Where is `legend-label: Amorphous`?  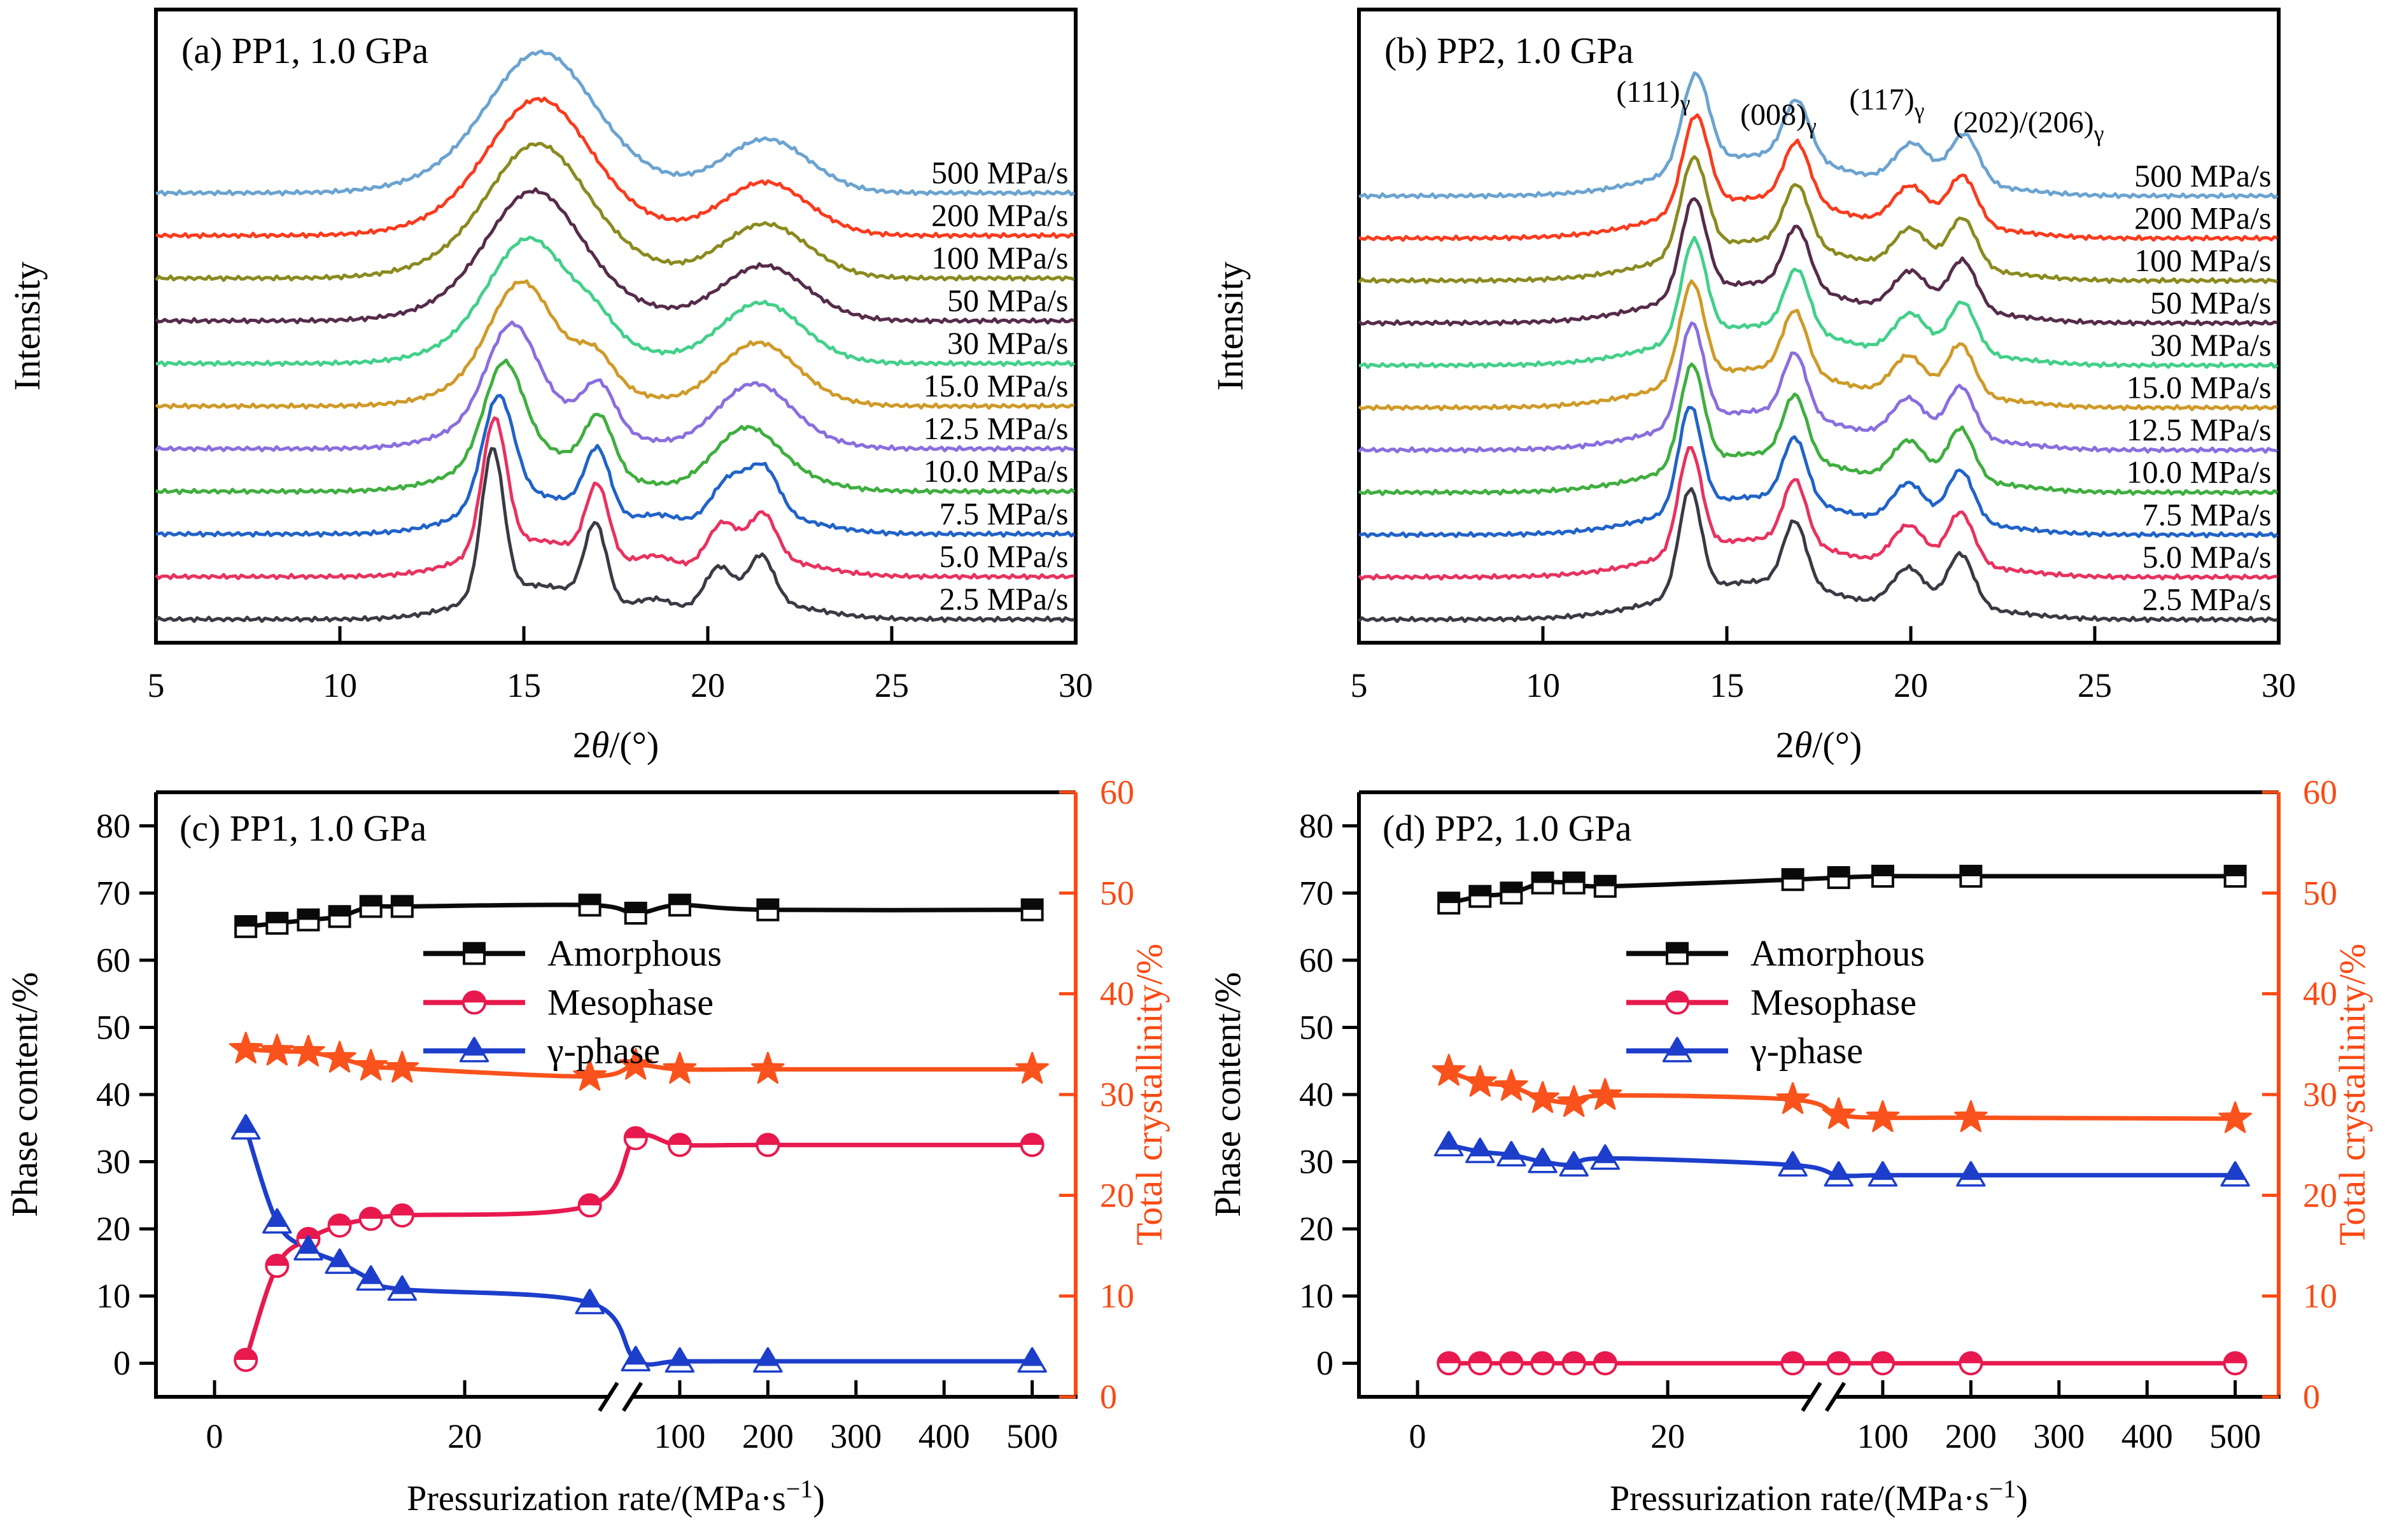
legend-label: Amorphous is located at coordinates (634, 953).